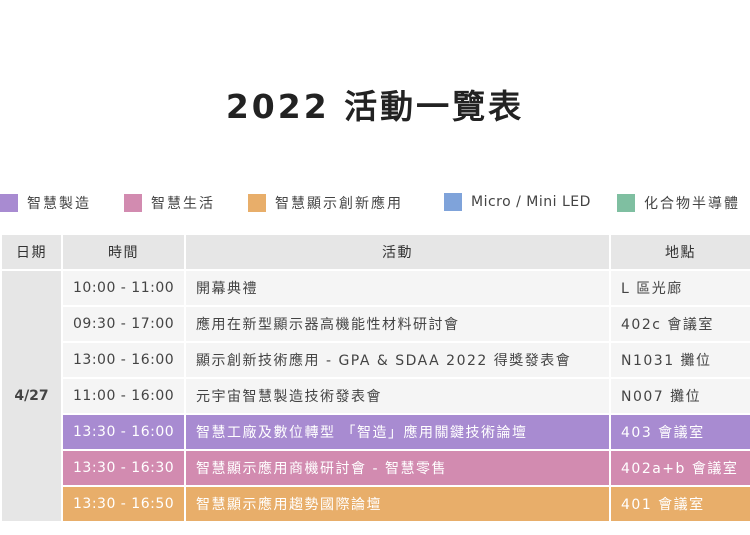  What do you see at coordinates (59, 204) in the screenshot?
I see `legend-label: 智慧製造` at bounding box center [59, 204].